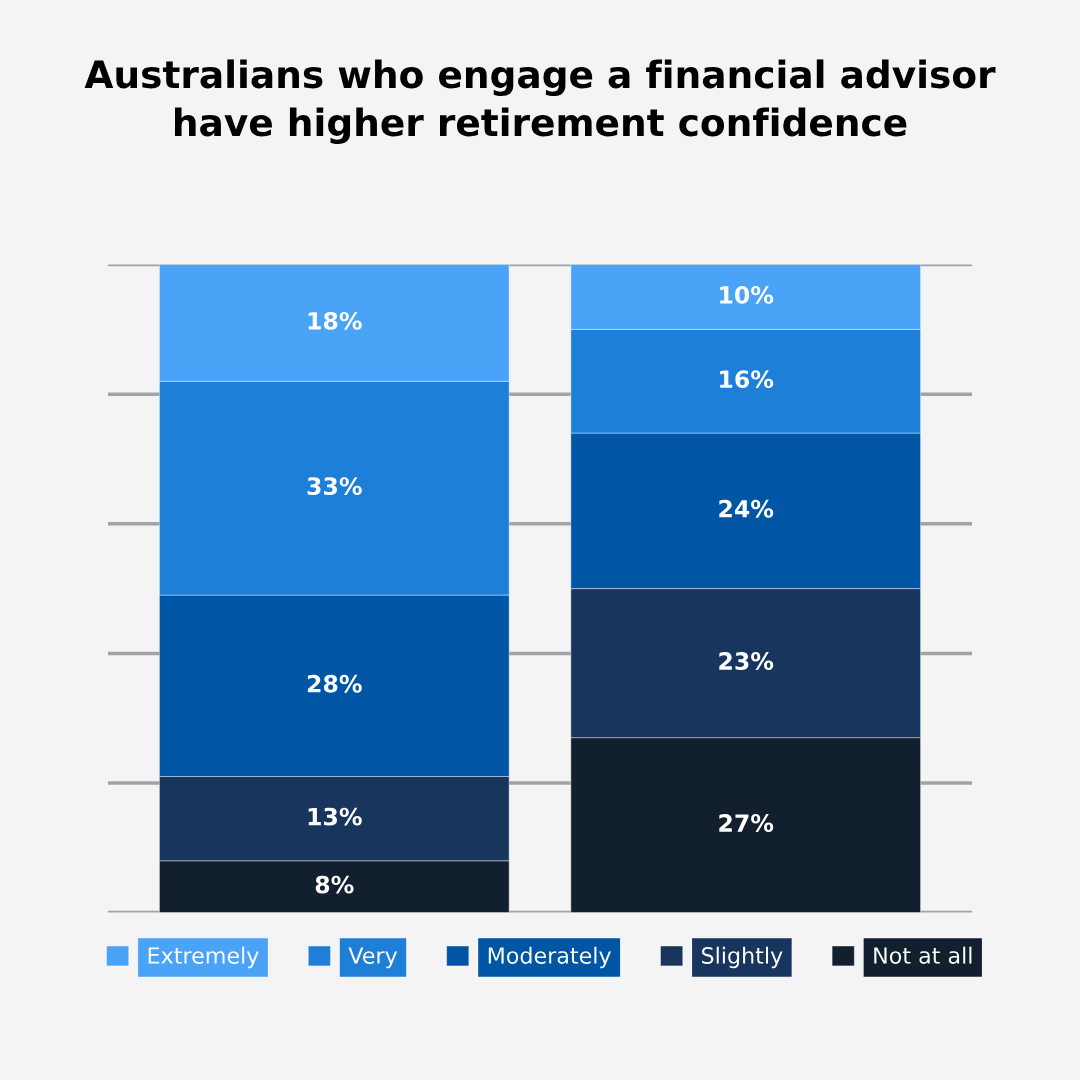  Describe the element at coordinates (335, 816) in the screenshot. I see `data-label: 13%` at that location.